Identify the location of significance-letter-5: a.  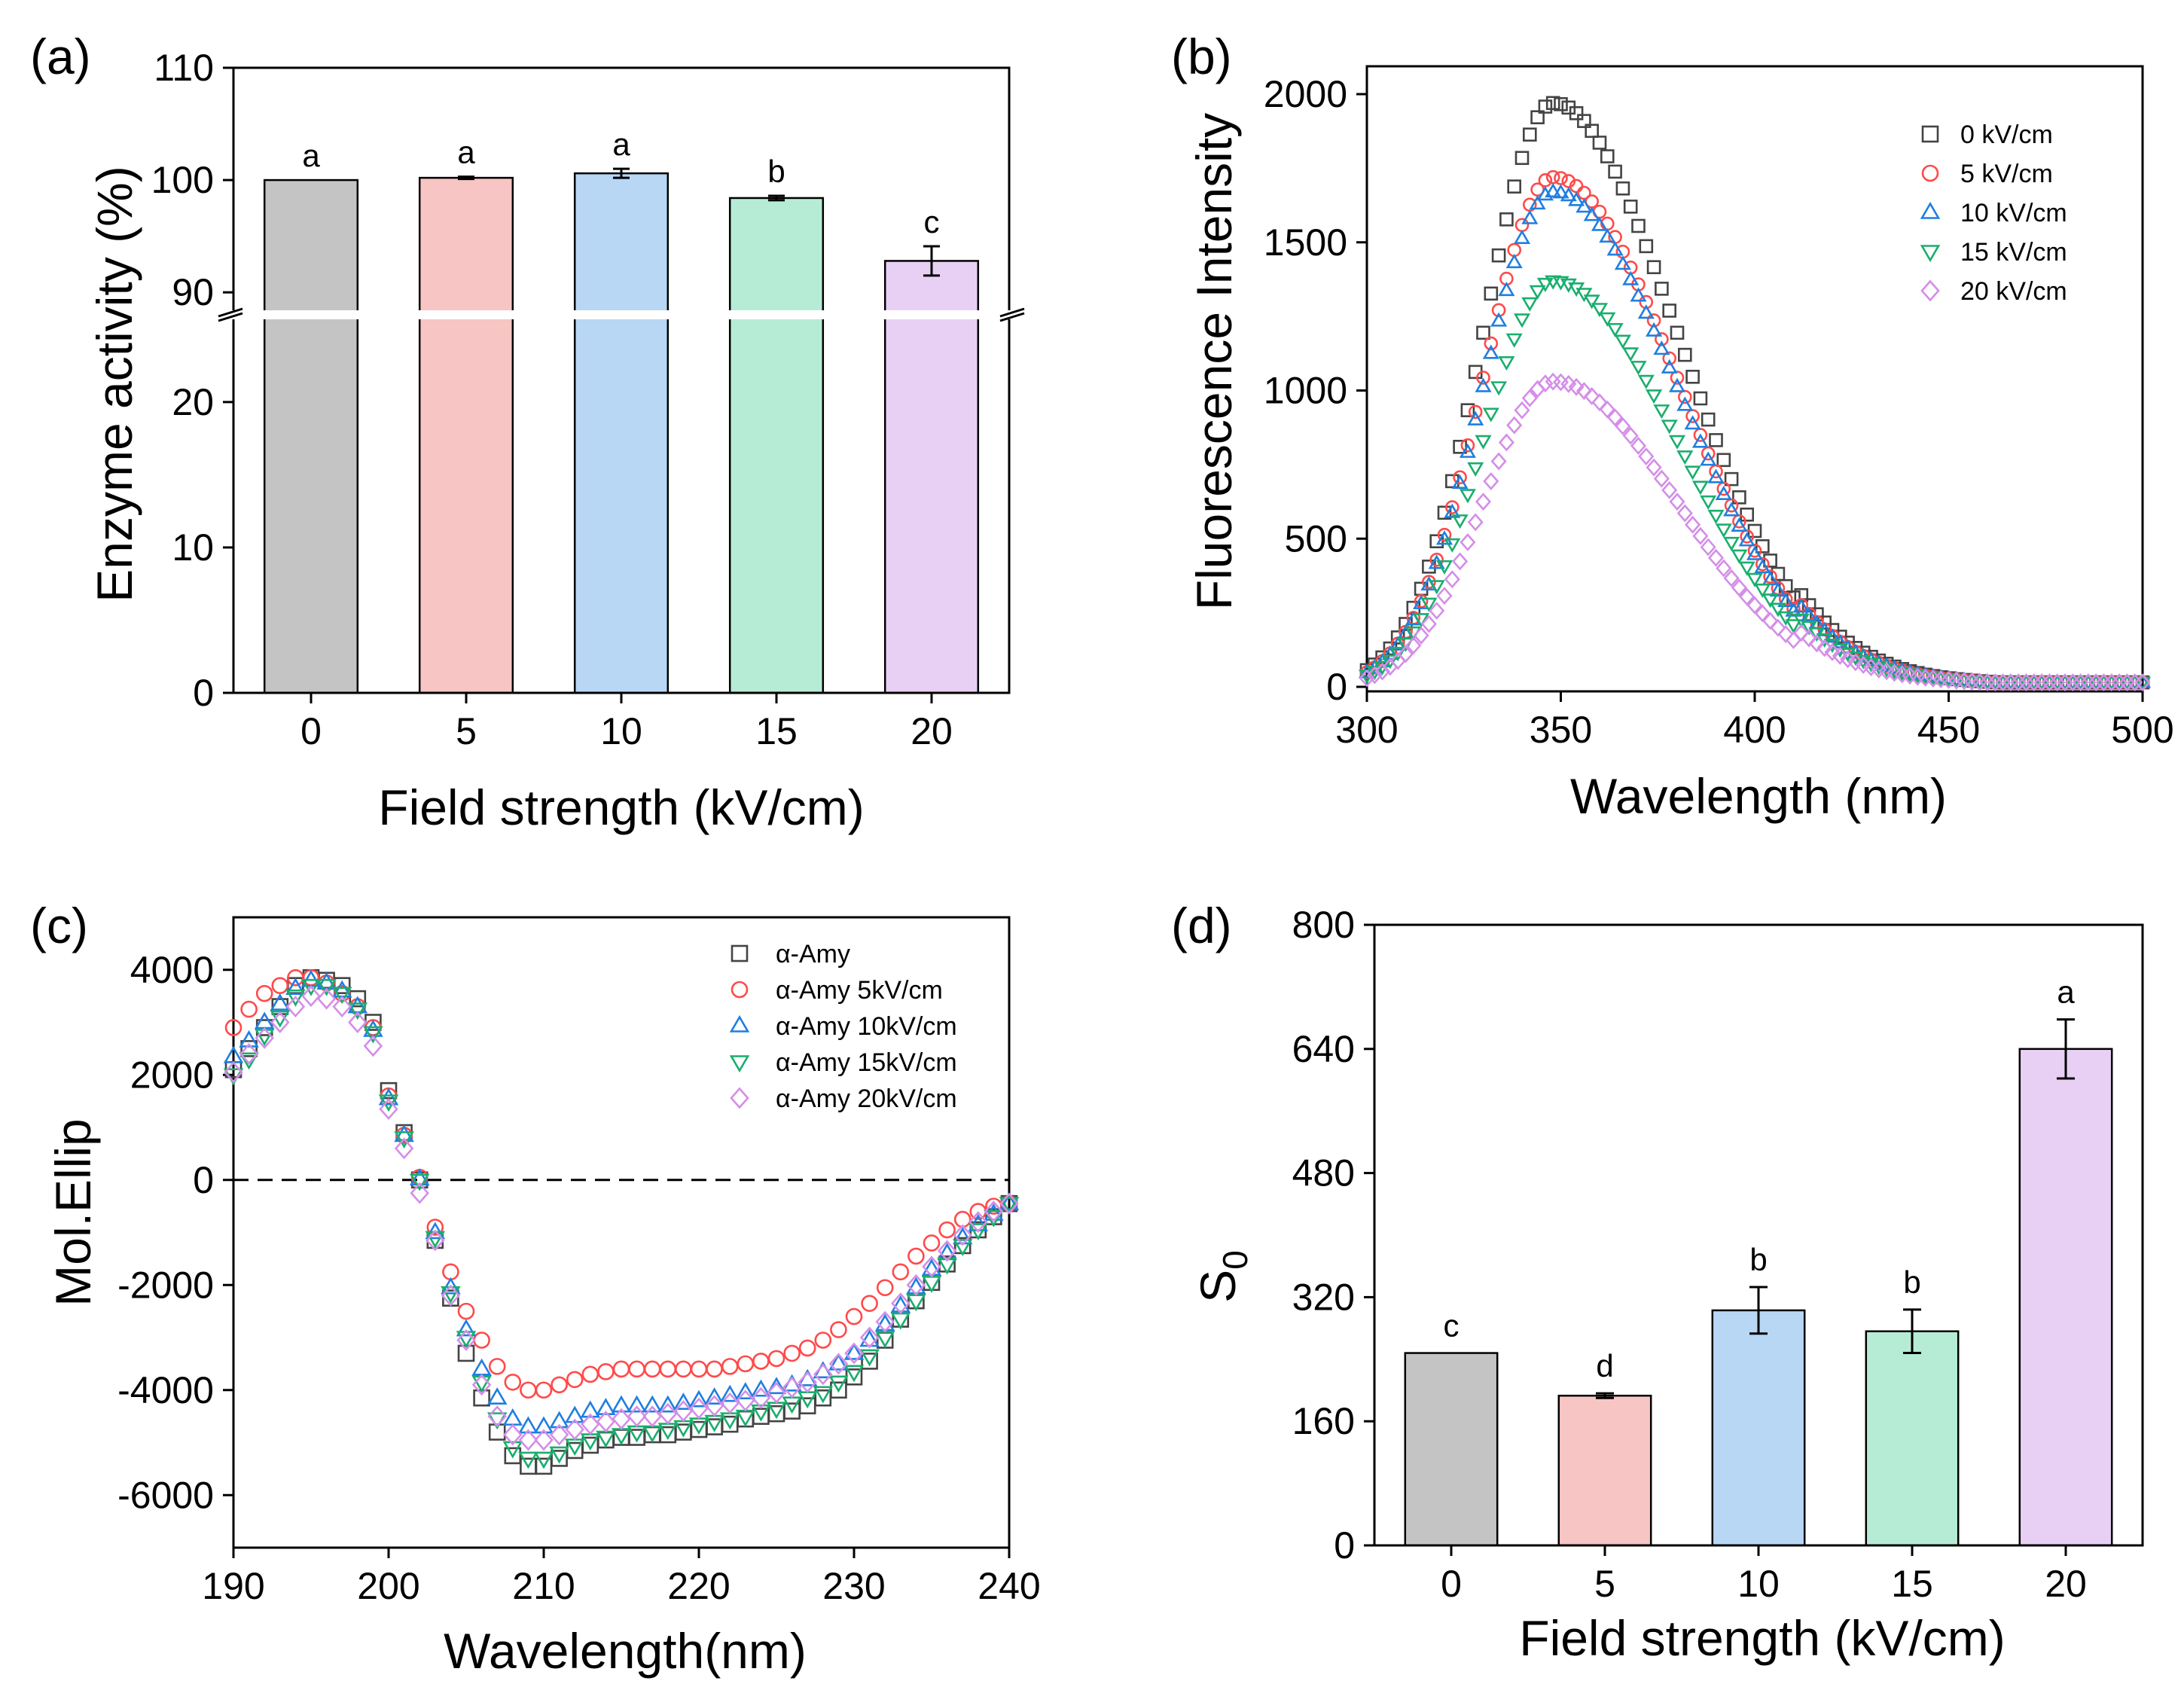
(466, 152).